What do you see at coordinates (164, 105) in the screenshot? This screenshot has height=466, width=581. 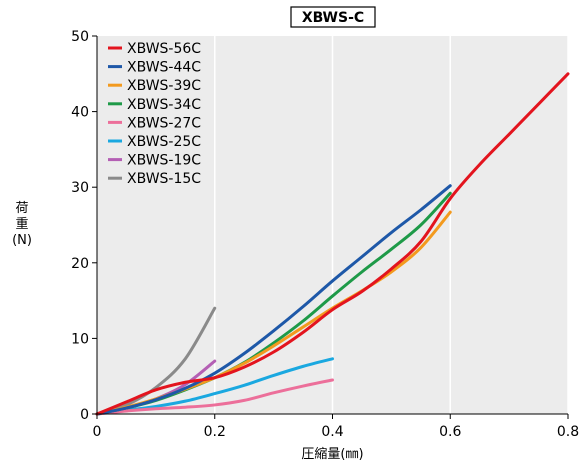 I see `legend-label-xbws-34c: XBWS-34C` at bounding box center [164, 105].